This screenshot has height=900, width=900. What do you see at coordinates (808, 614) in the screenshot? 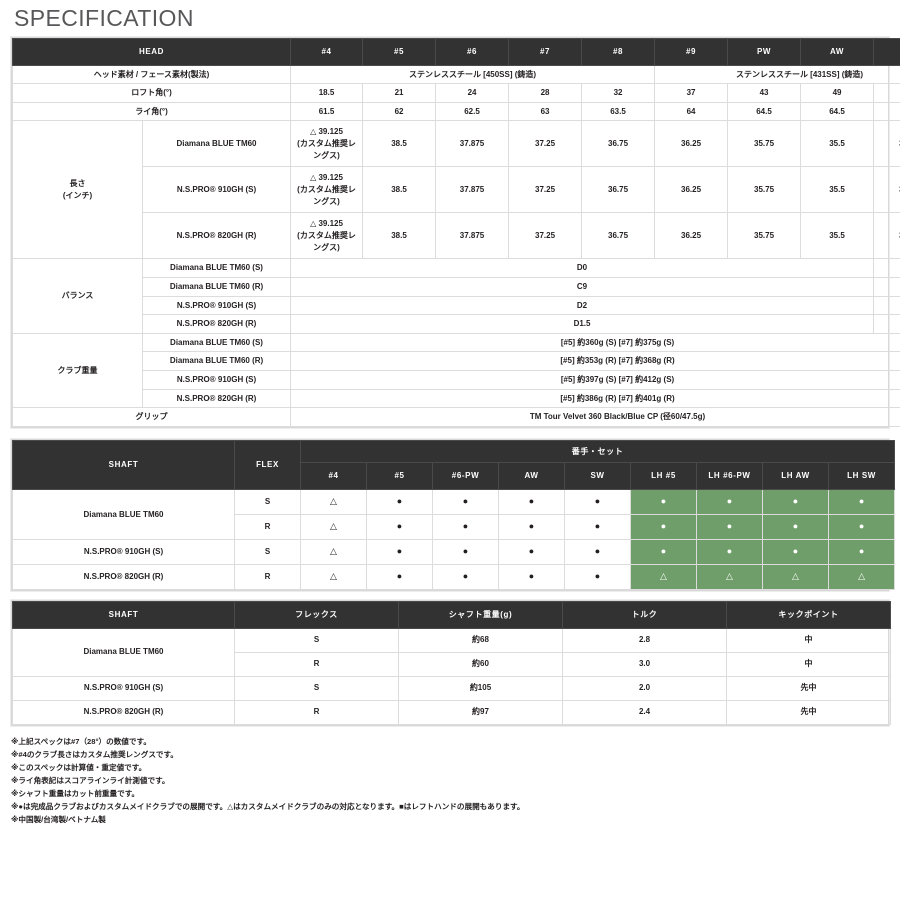
I see `col-kickpoint: キックポイント` at bounding box center [808, 614].